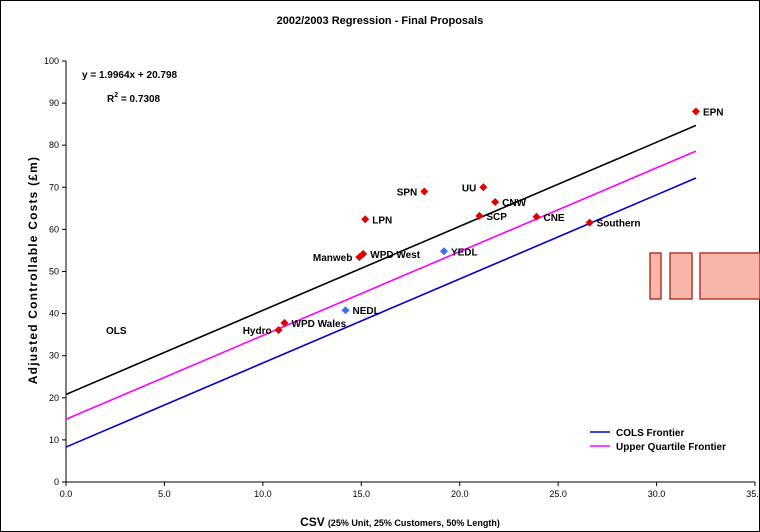 This screenshot has width=760, height=532. I want to click on y-tick-label: 90, so click(54, 103).